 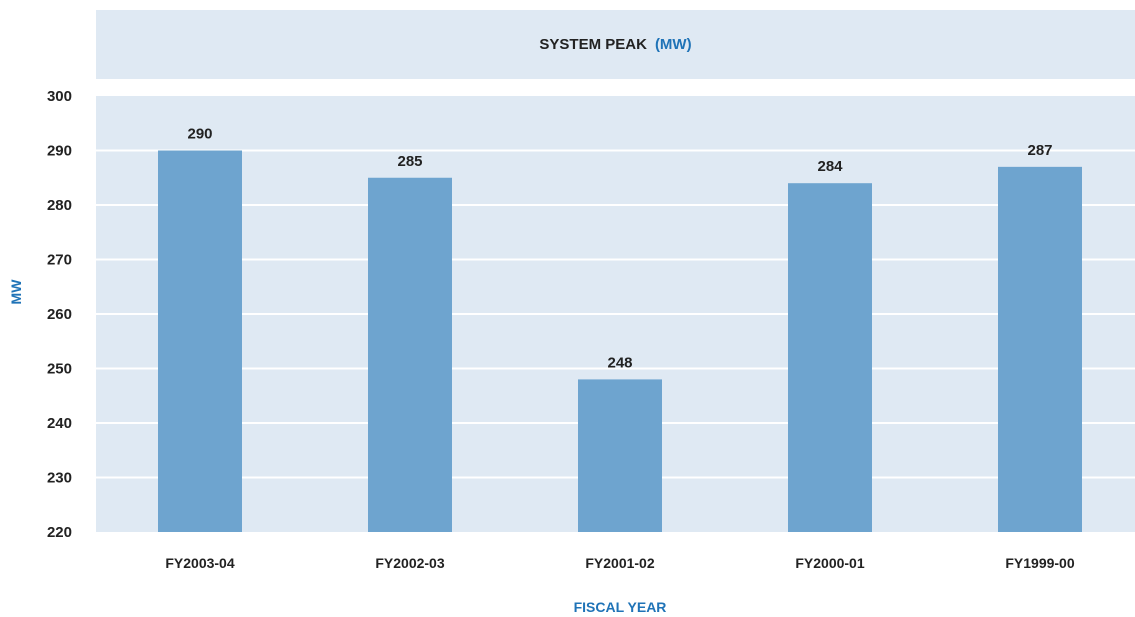 I want to click on chart-title-box: SYSTEM PEAK (MW), so click(x=615, y=44).